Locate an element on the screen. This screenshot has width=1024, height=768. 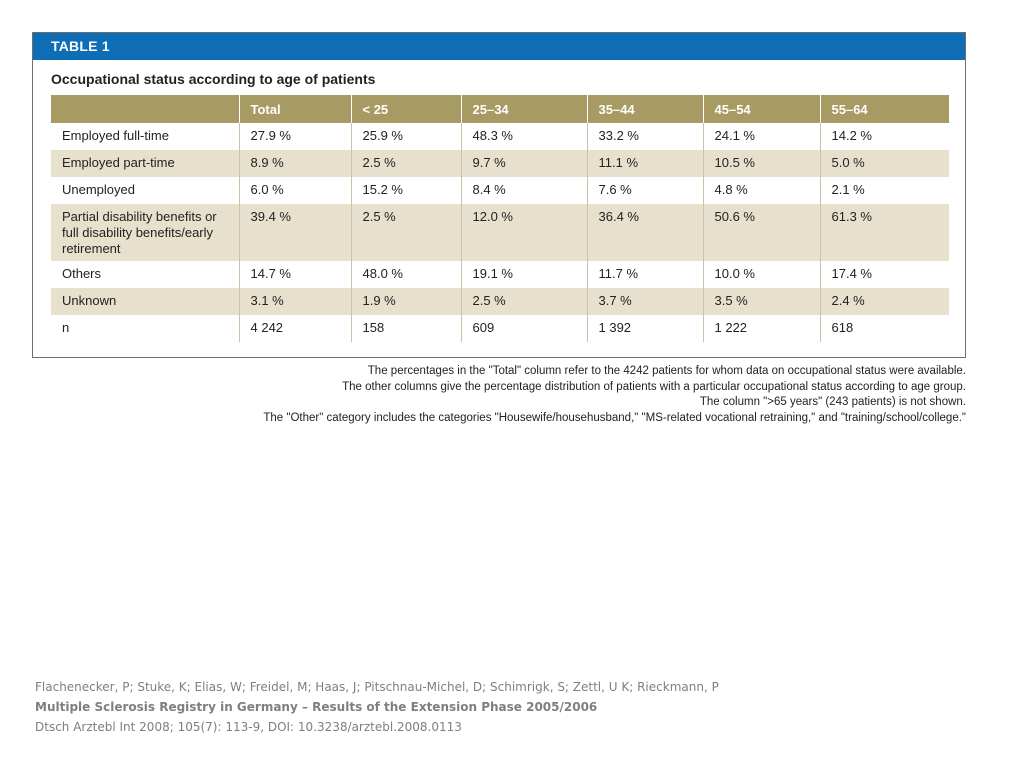
table-cell: 1 392 is located at coordinates (644, 328).